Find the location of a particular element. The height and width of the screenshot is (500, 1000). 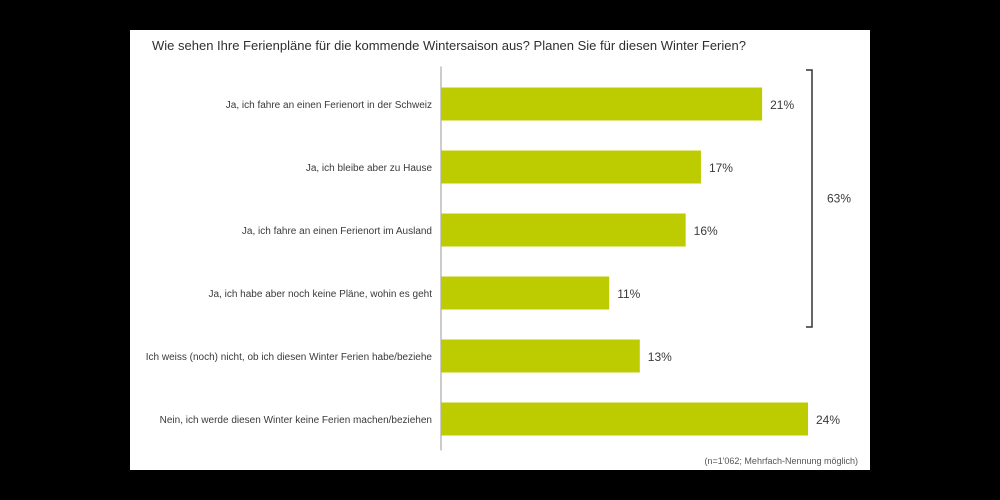

value-label-6: 24% is located at coordinates (828, 420).